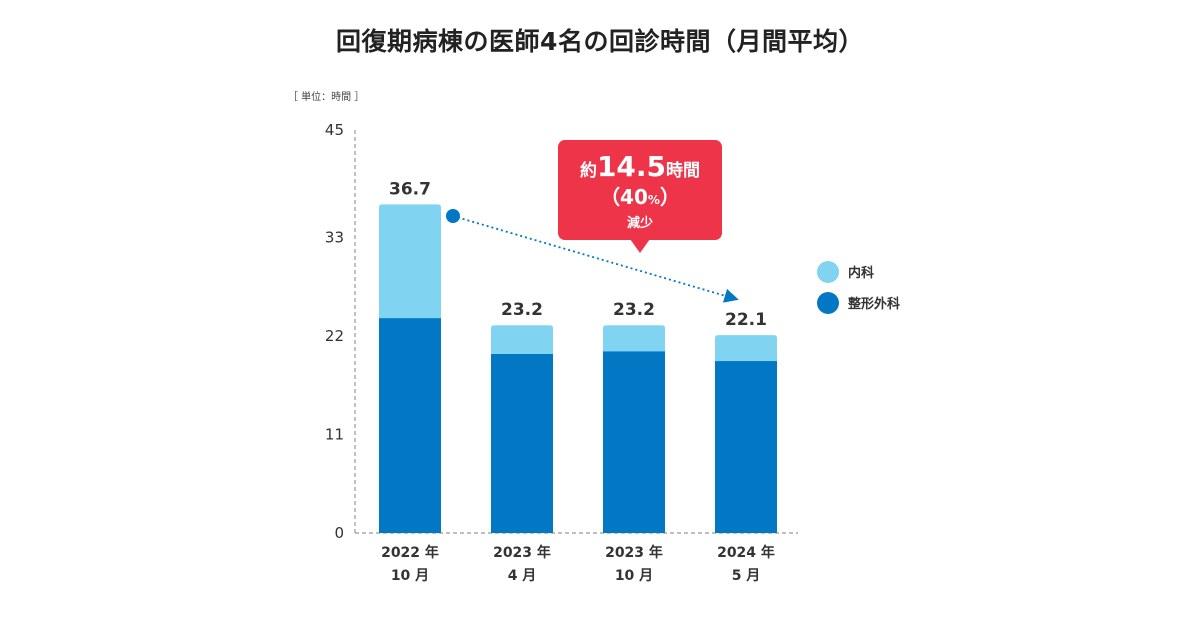  Describe the element at coordinates (326, 96) in the screenshot. I see `unit-label: ［ 単位：時間 ］` at that location.